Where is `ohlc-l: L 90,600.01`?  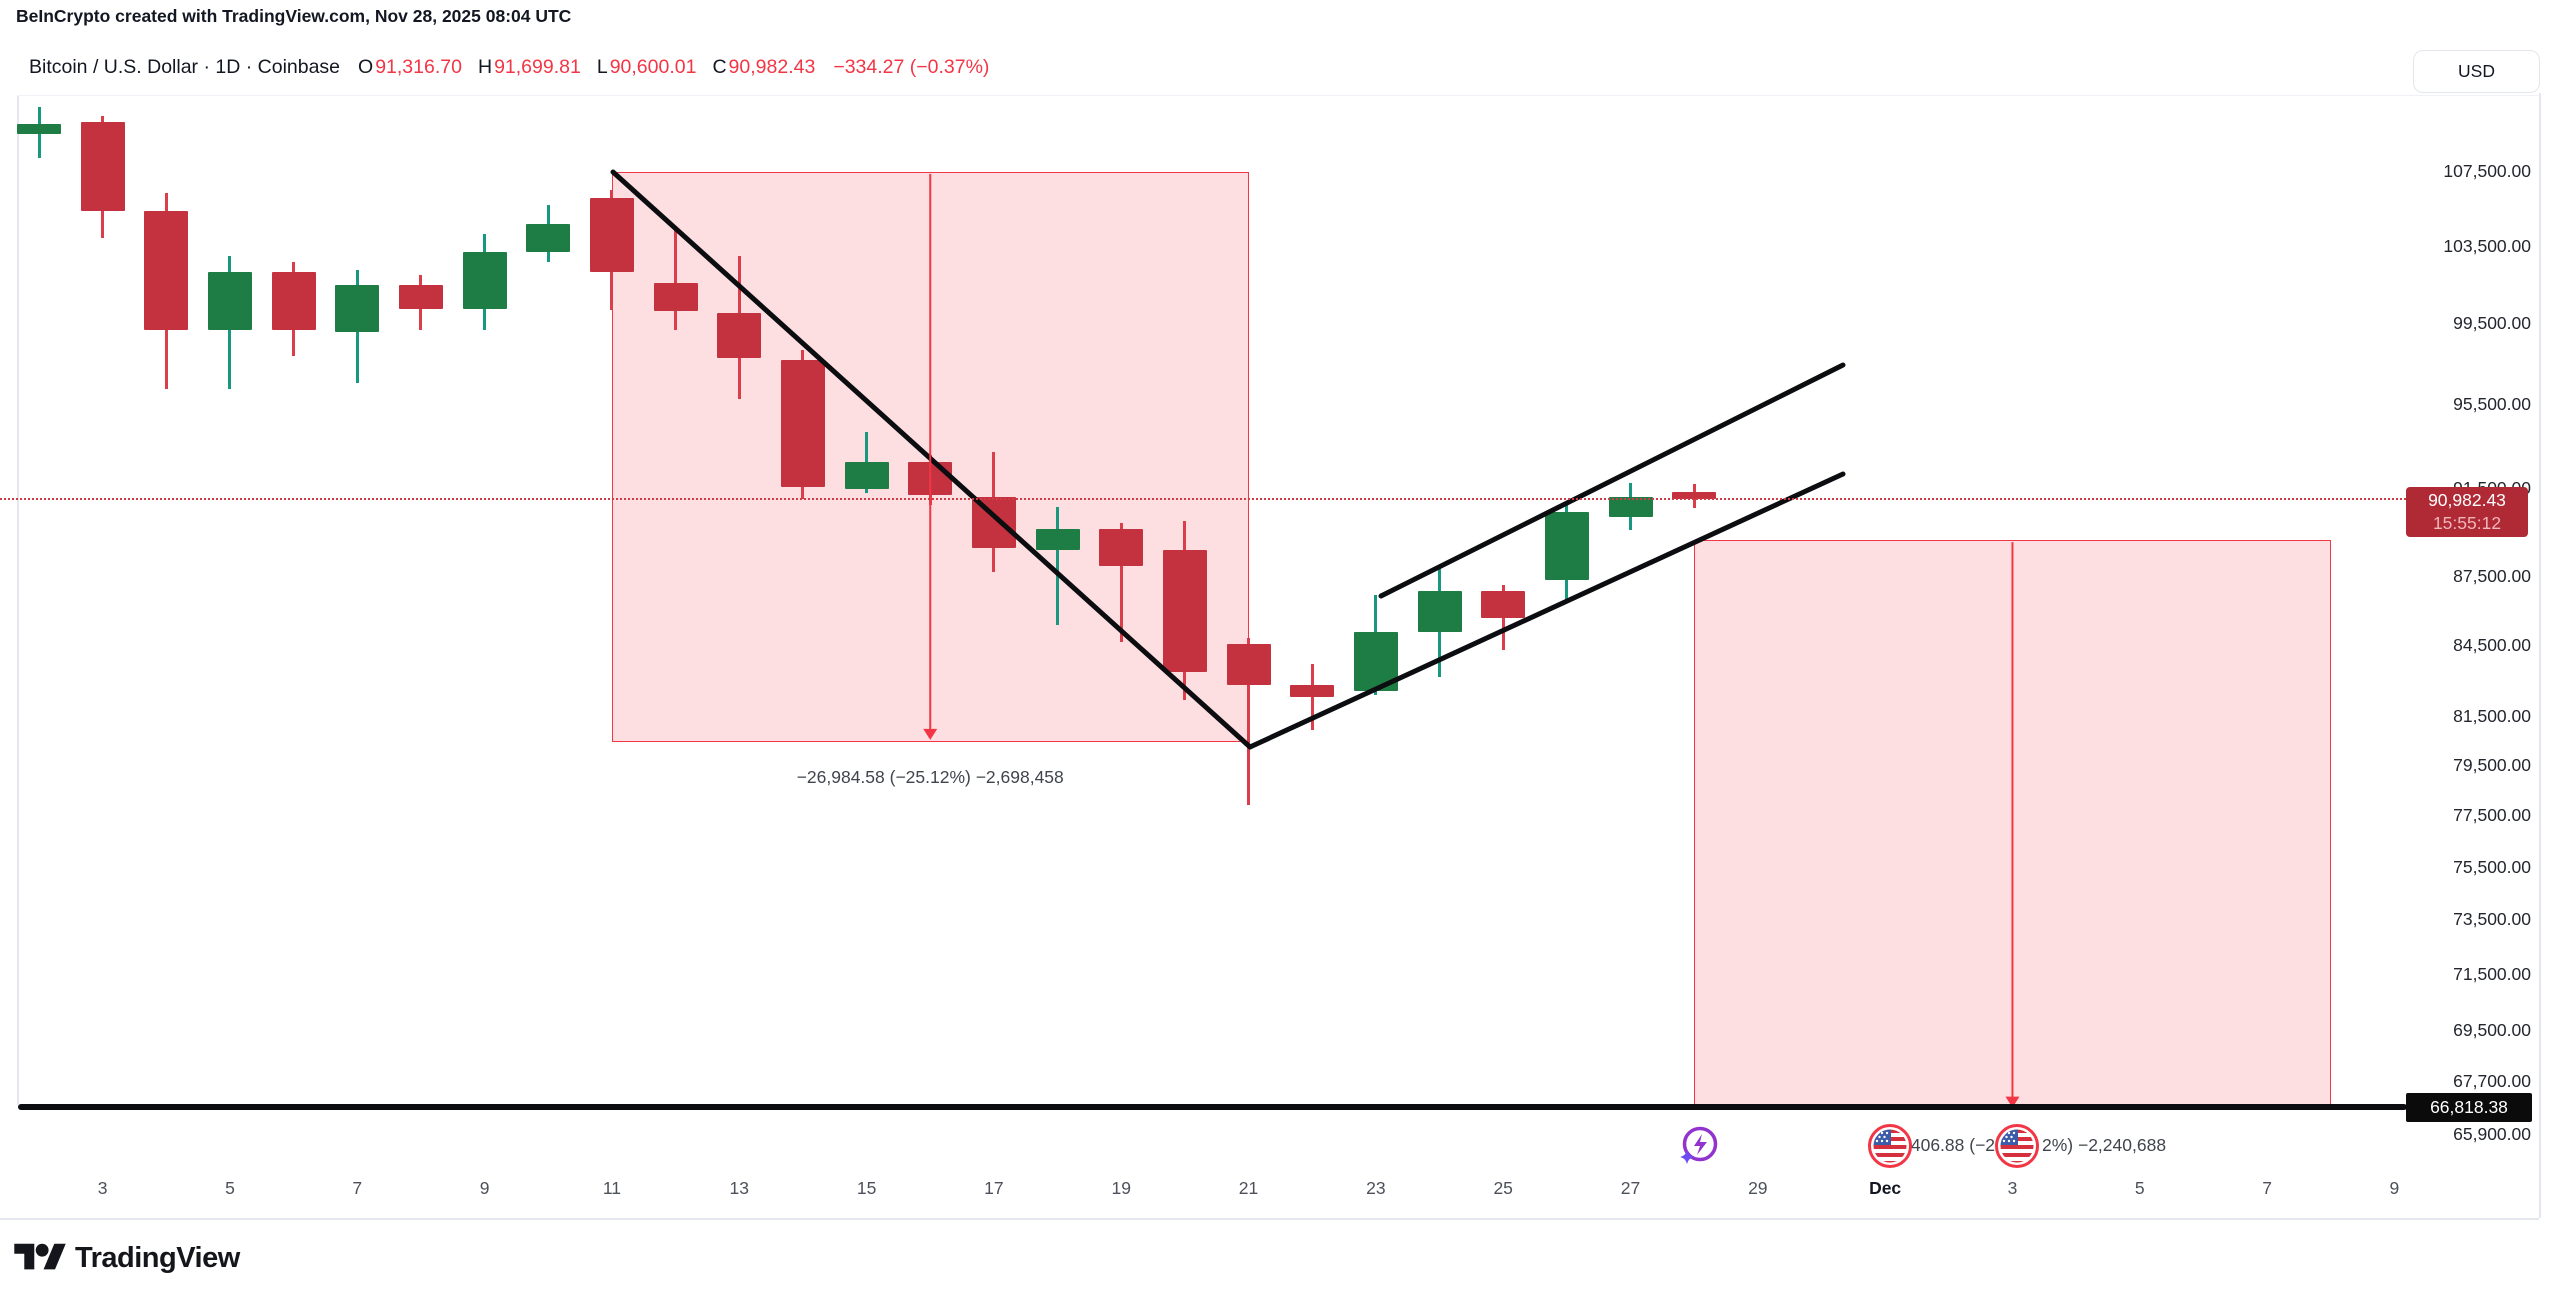 ohlc-l: L 90,600.01 is located at coordinates (646, 67).